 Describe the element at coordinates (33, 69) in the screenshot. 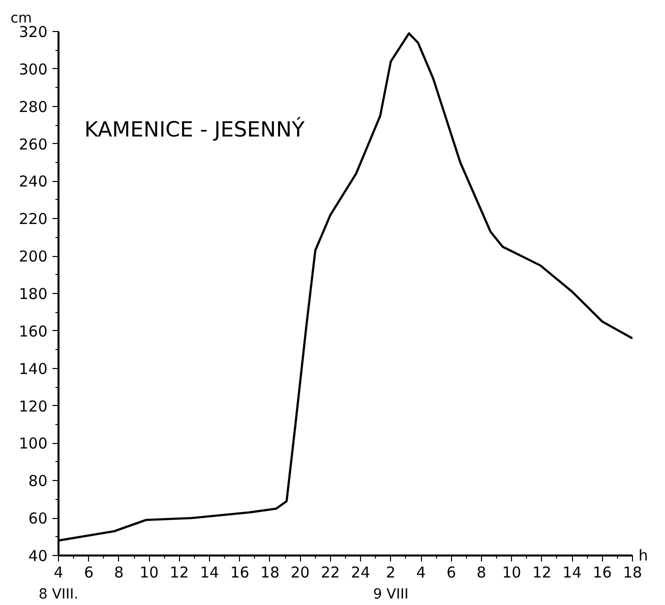

I see `y-tick-label: 300` at that location.